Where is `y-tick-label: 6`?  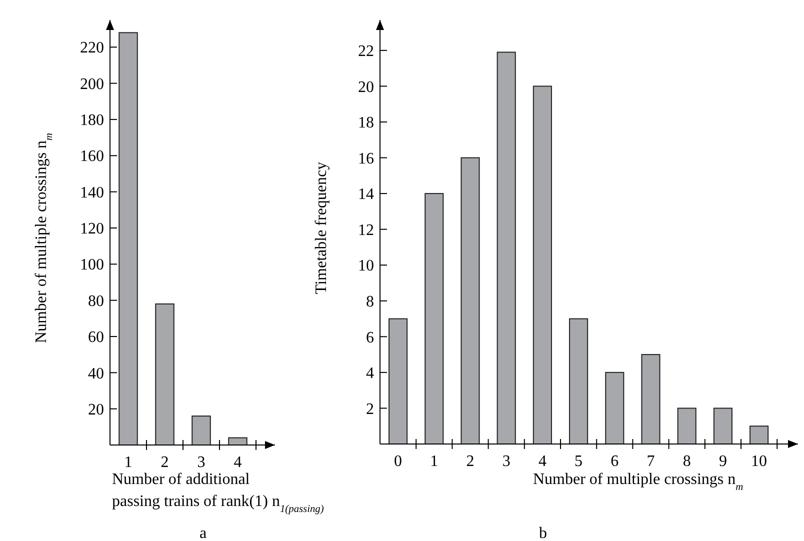 y-tick-label: 6 is located at coordinates (370, 337).